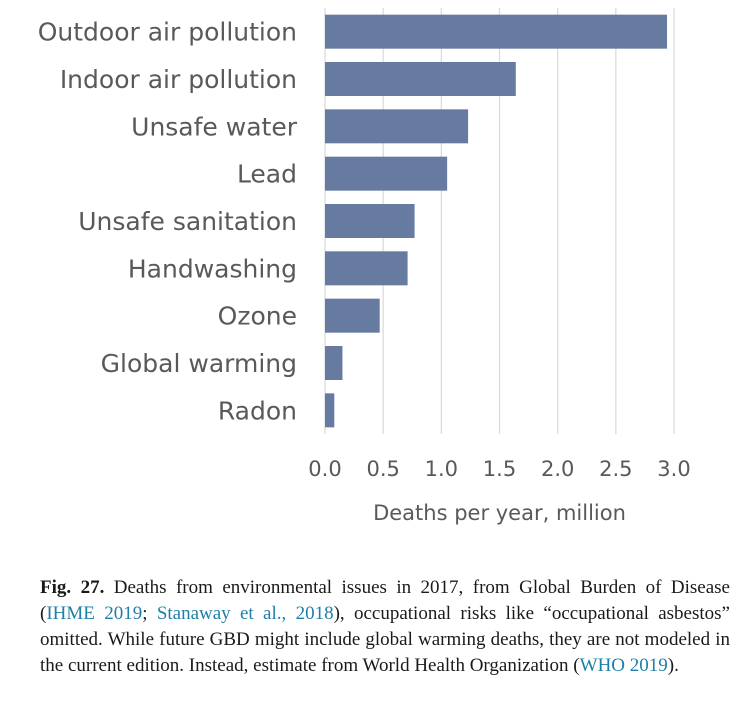  What do you see at coordinates (167, 32) in the screenshot?
I see `category-label: Outdoor air pollution` at bounding box center [167, 32].